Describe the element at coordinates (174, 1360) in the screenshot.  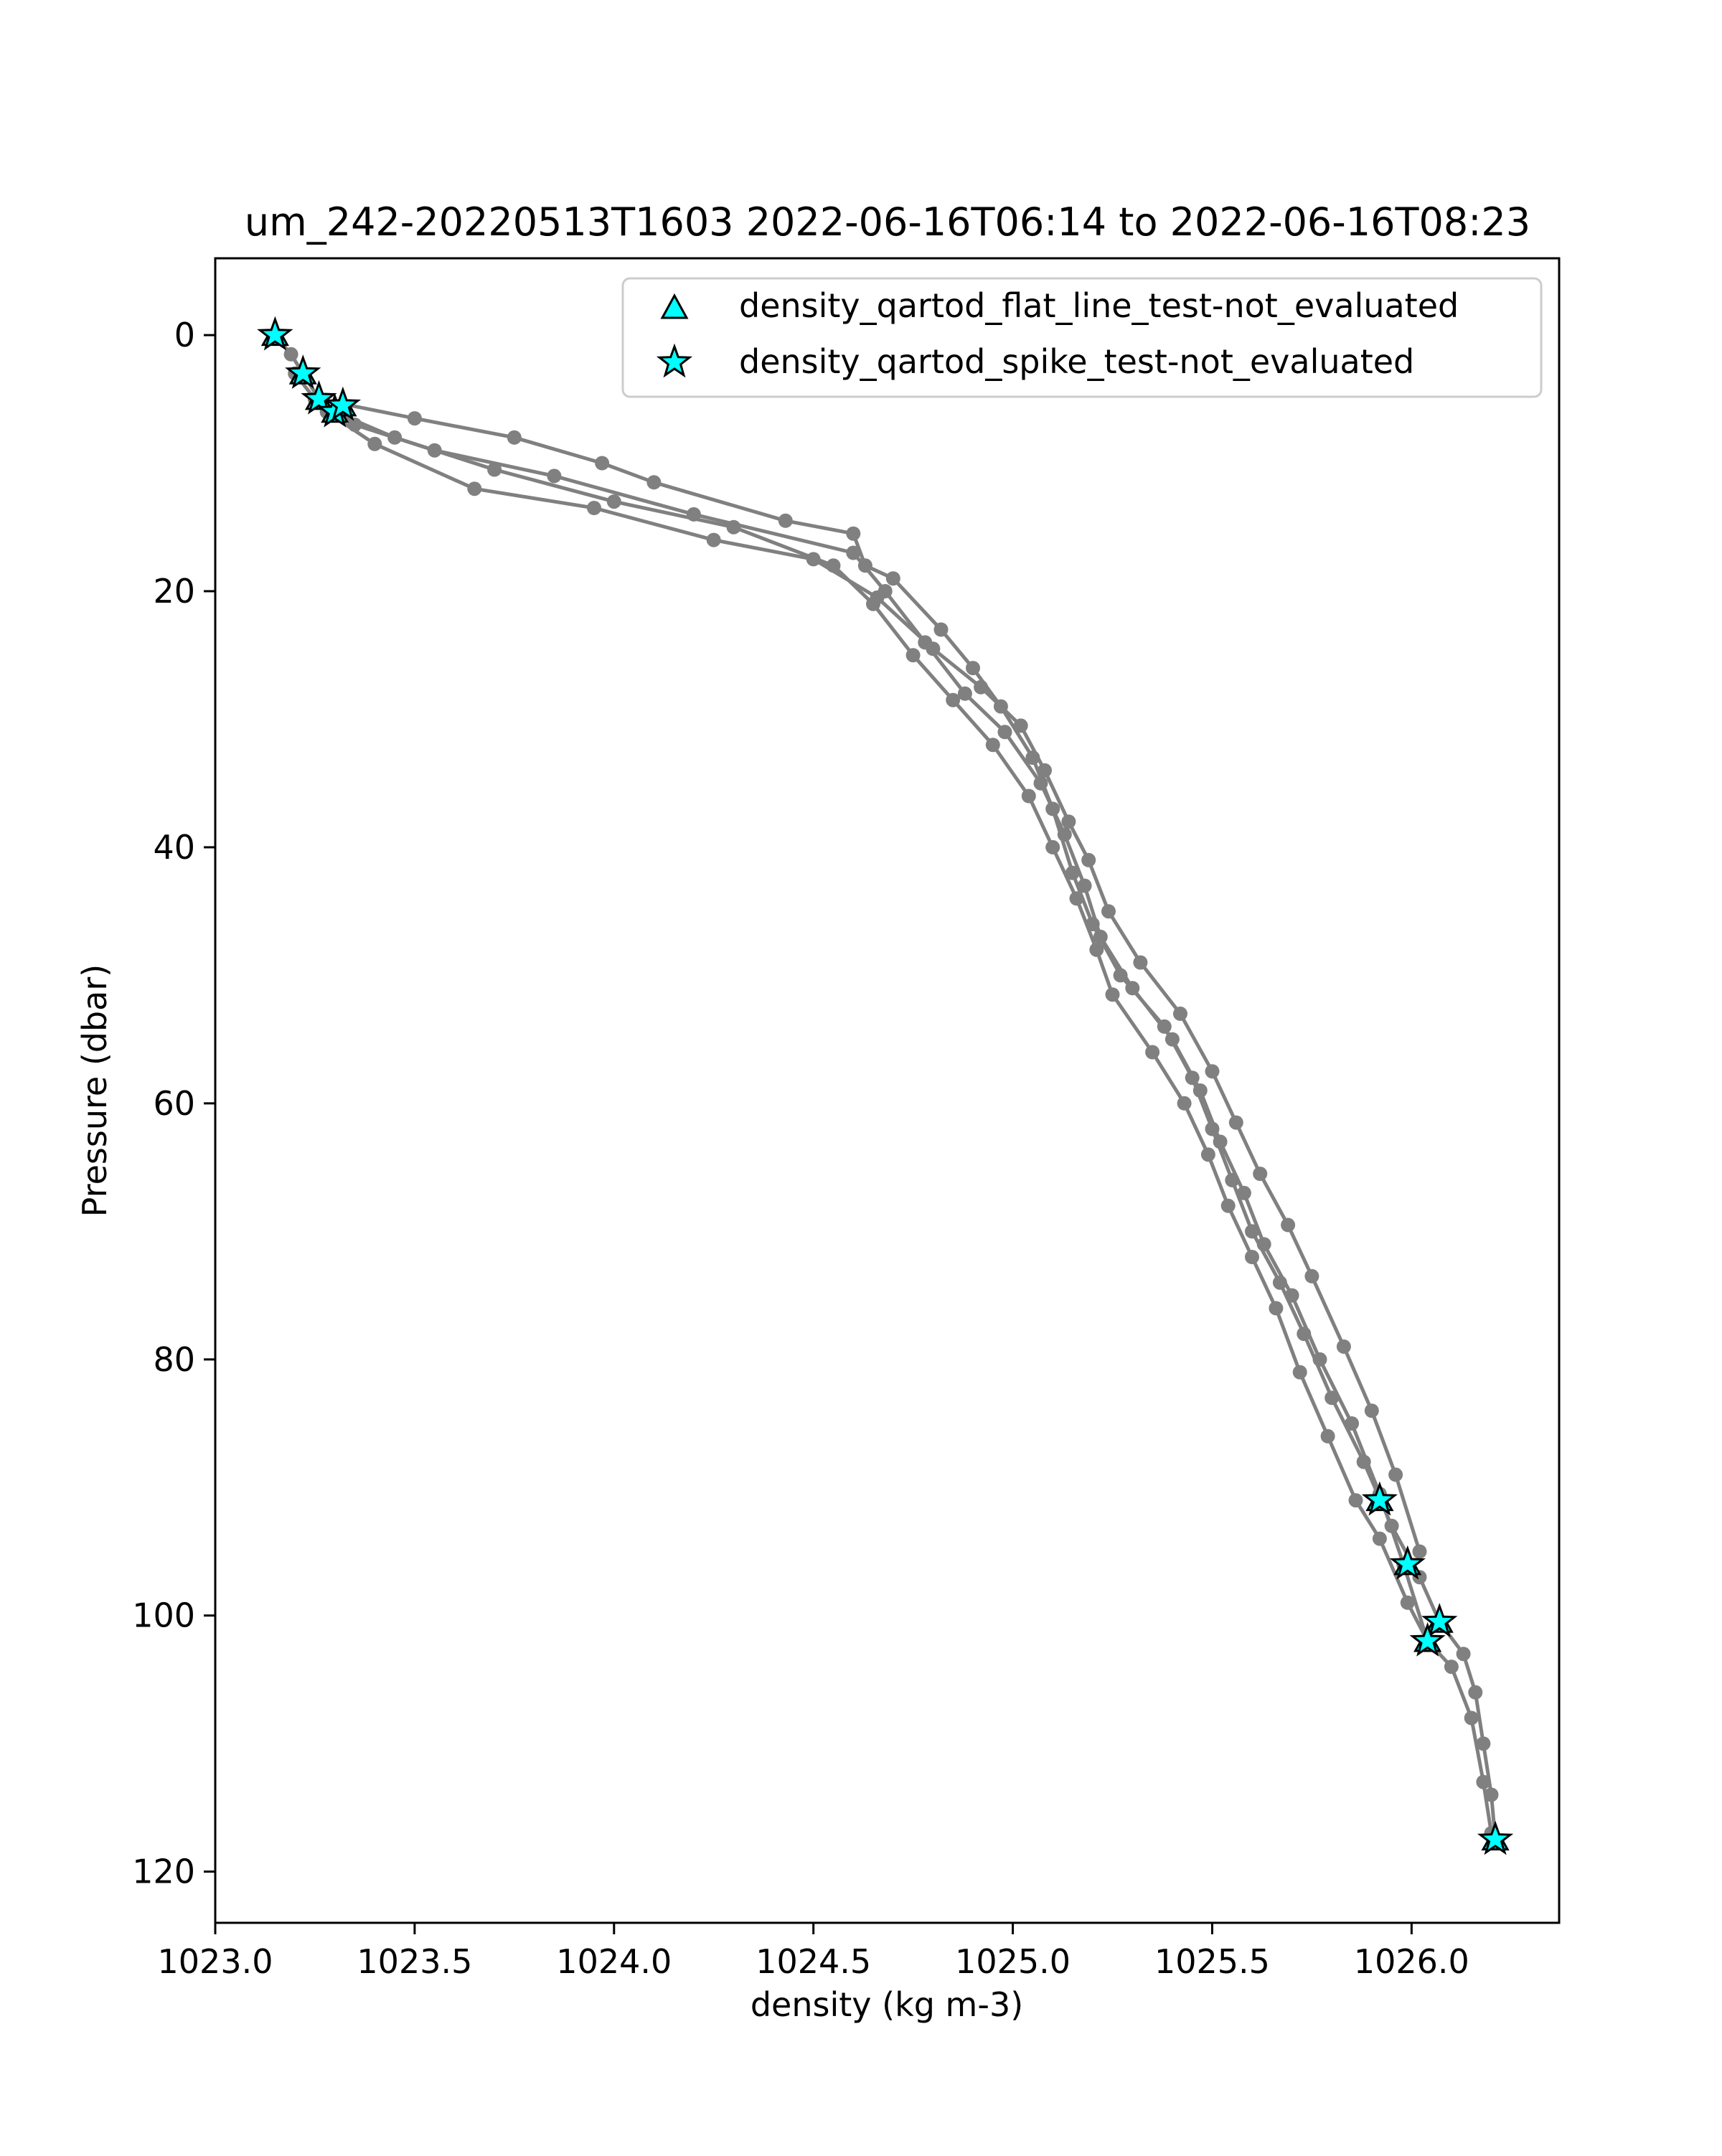
I see `y-tick-label: 80` at that location.